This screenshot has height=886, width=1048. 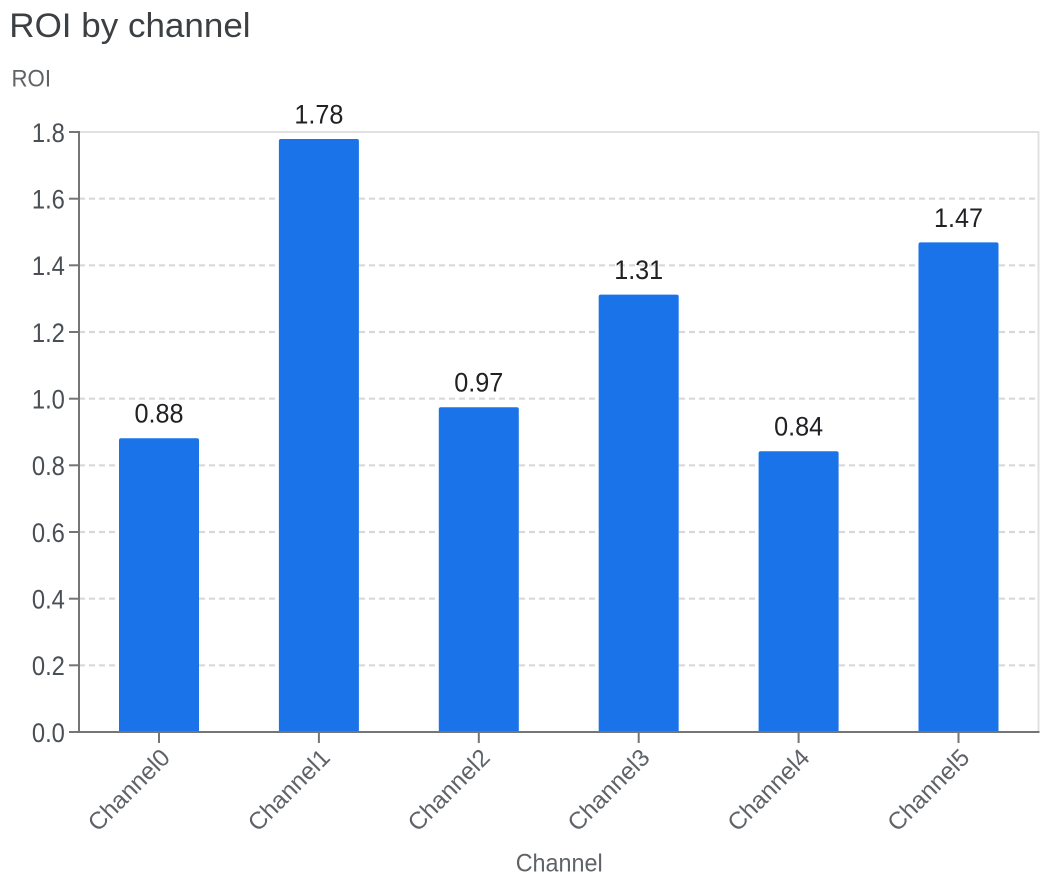 I want to click on svg-text: Channel3, so click(x=609, y=790).